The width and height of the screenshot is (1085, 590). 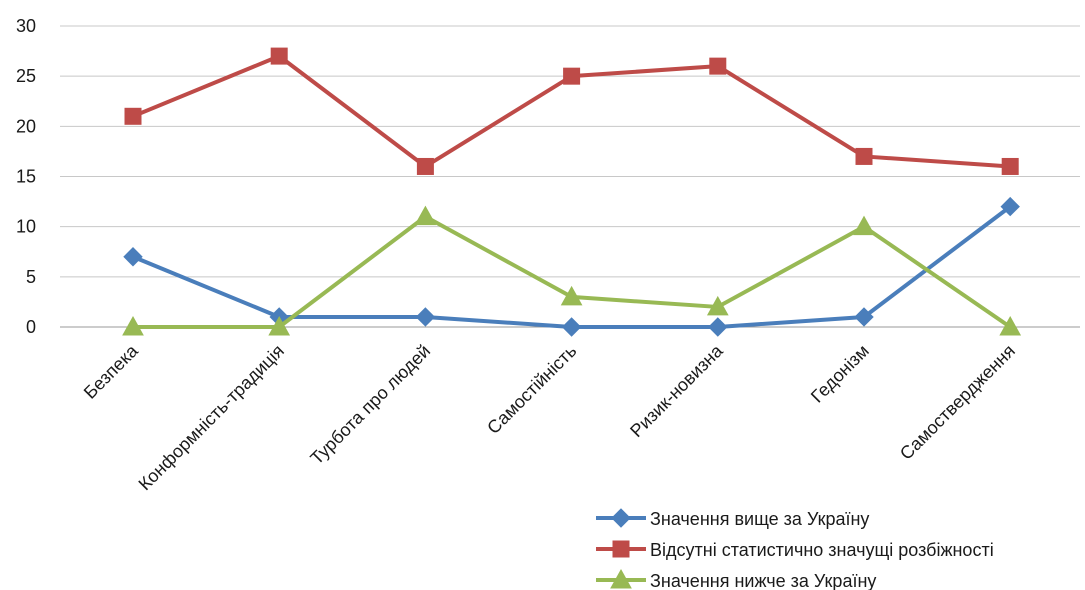 I want to click on legend-label: Значення вище за Україну, so click(x=759, y=519).